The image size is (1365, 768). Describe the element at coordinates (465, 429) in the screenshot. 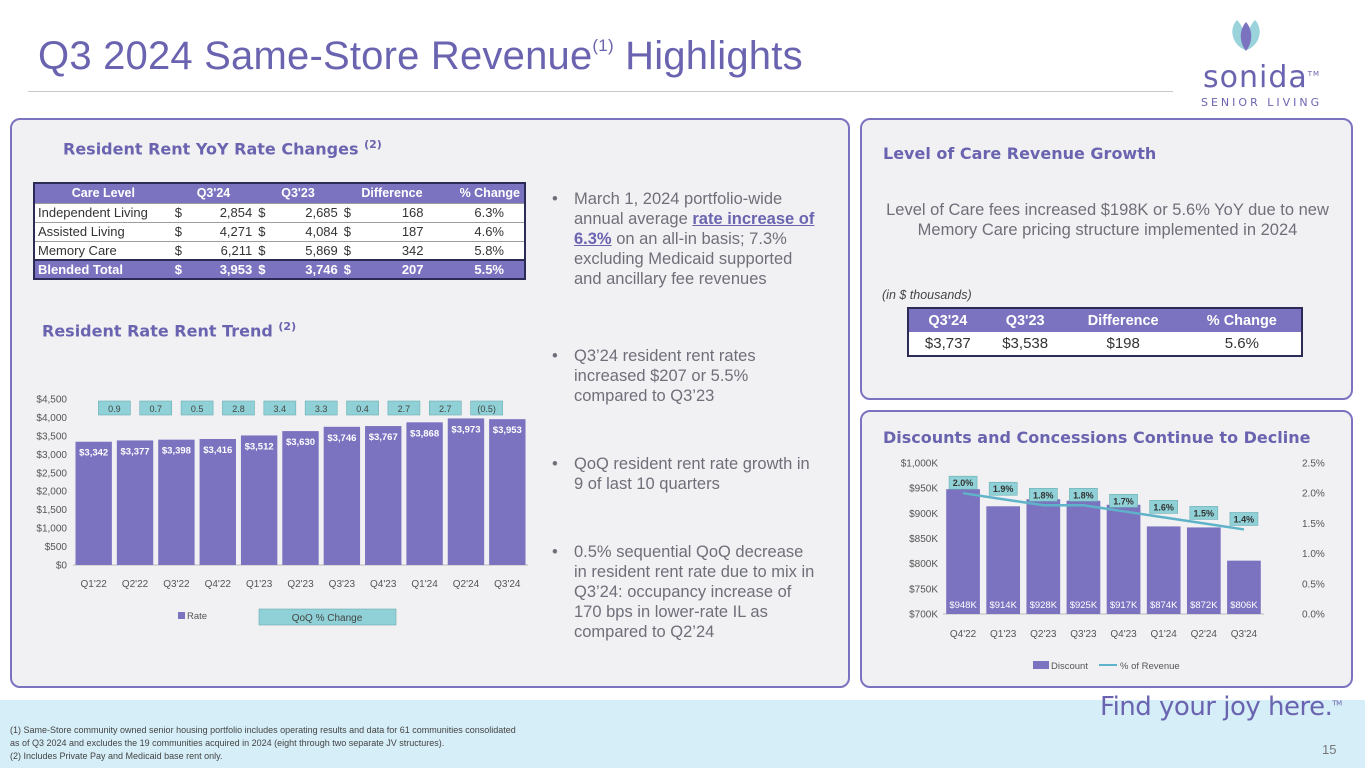

I see `bar-value-label: $3,973` at that location.